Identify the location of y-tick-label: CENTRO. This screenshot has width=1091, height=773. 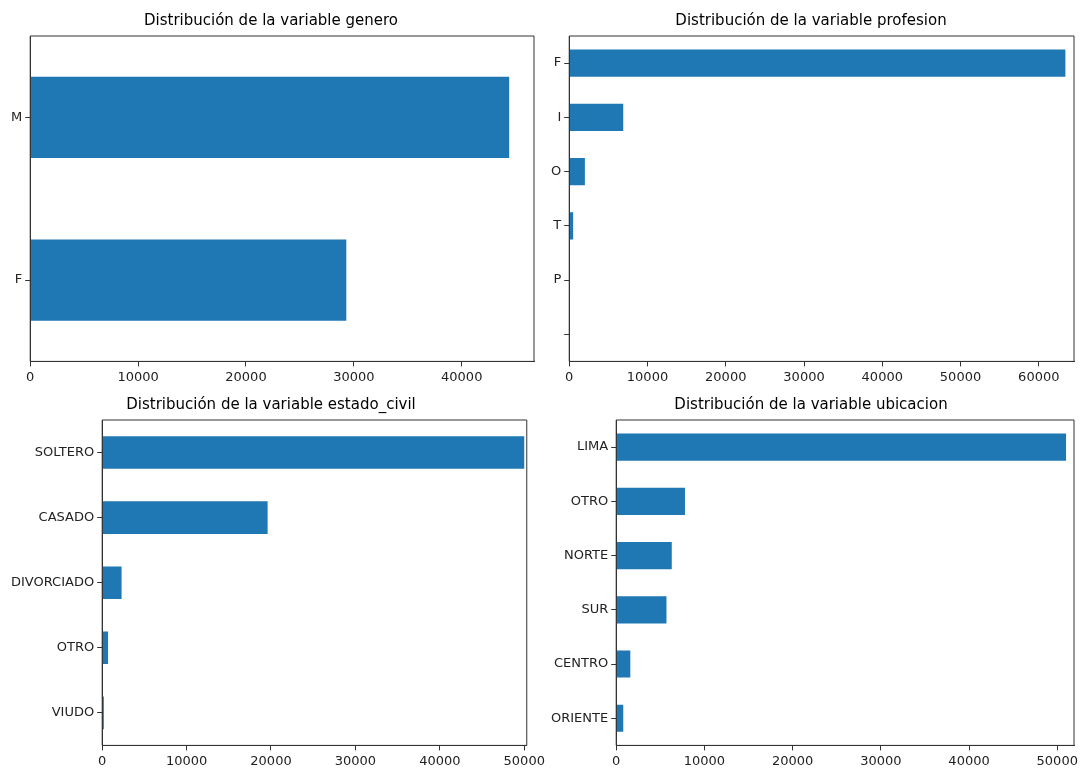
(581, 663).